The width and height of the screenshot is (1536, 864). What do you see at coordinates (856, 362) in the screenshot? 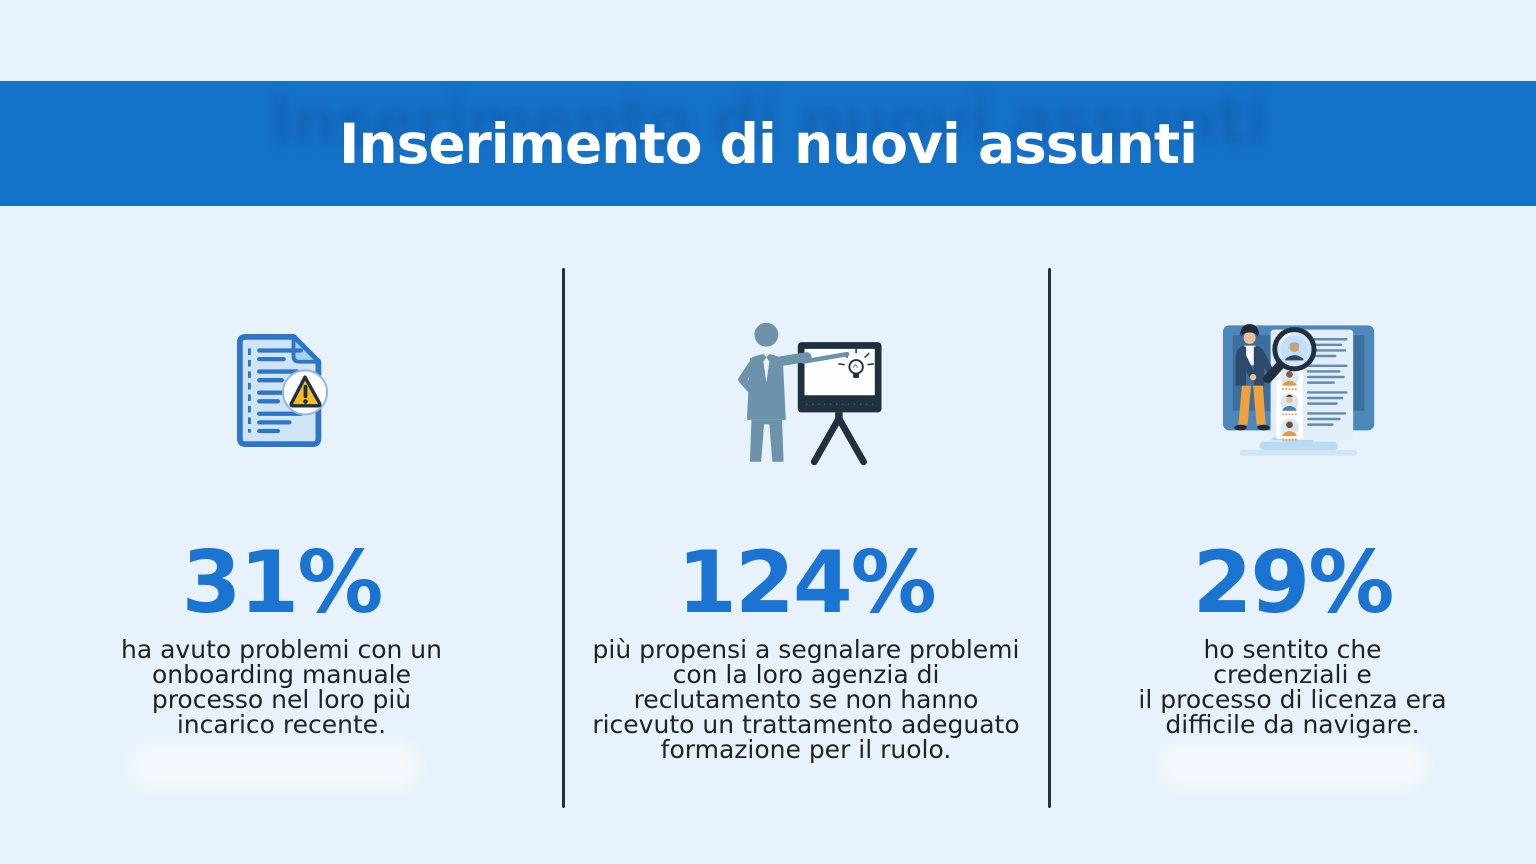
I see `lightbulb-icon` at bounding box center [856, 362].